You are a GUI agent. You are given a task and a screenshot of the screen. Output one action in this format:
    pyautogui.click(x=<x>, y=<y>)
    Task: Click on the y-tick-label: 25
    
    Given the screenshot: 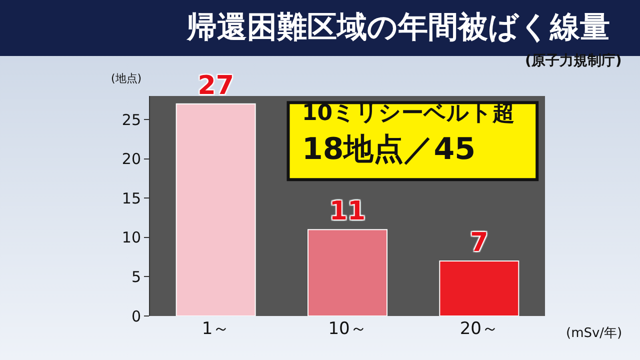 What is the action you would take?
    pyautogui.click(x=131, y=119)
    